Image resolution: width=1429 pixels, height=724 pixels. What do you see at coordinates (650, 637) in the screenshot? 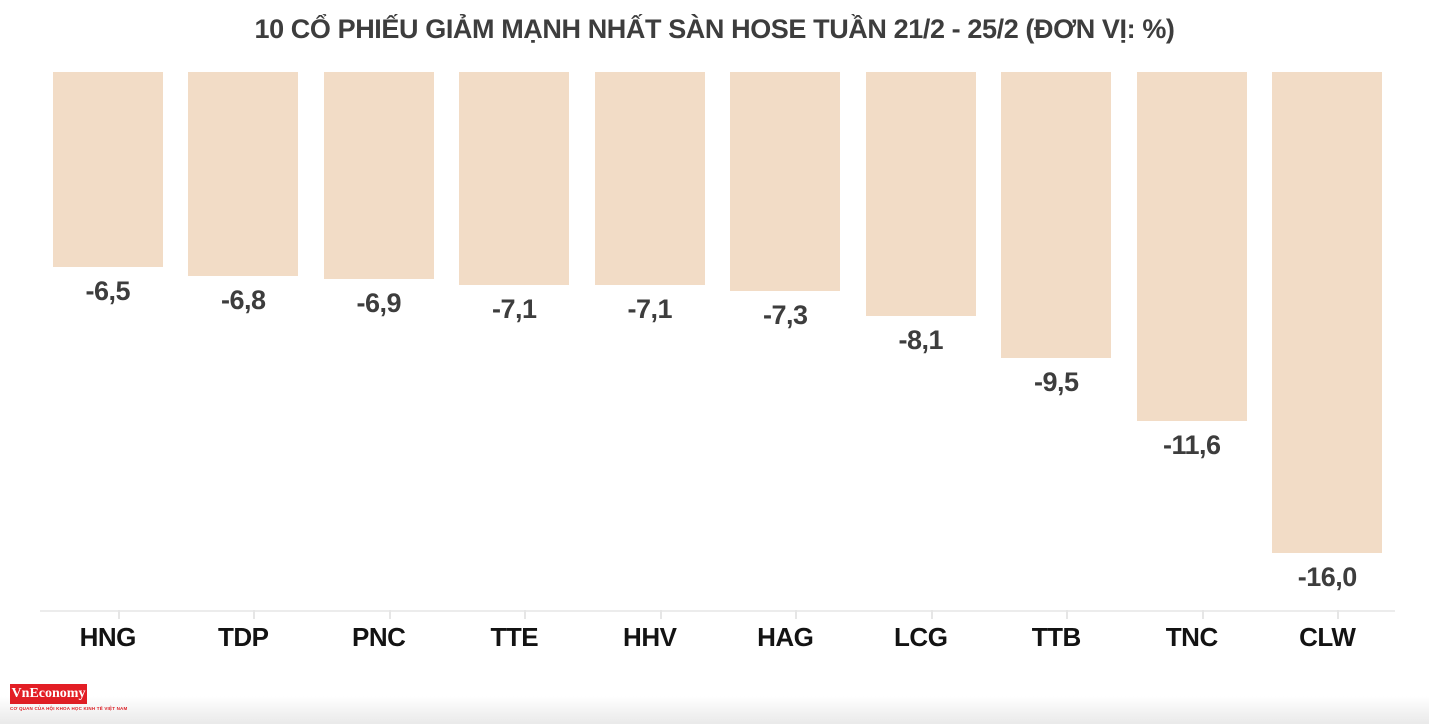
I see `category-label-hhv: HHV` at bounding box center [650, 637].